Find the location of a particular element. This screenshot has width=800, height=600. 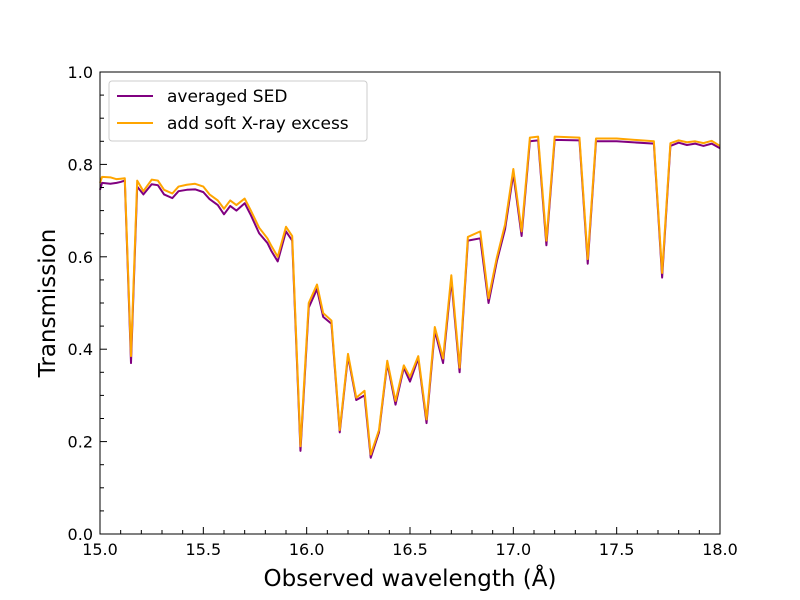

x-tick-label: 15.0 is located at coordinates (100, 549).